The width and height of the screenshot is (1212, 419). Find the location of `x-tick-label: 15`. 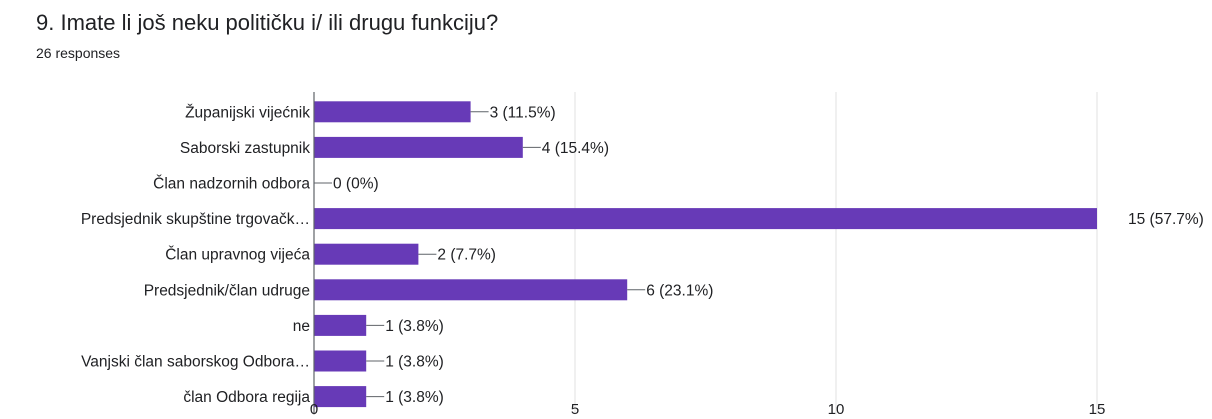

x-tick-label: 15 is located at coordinates (1097, 409).